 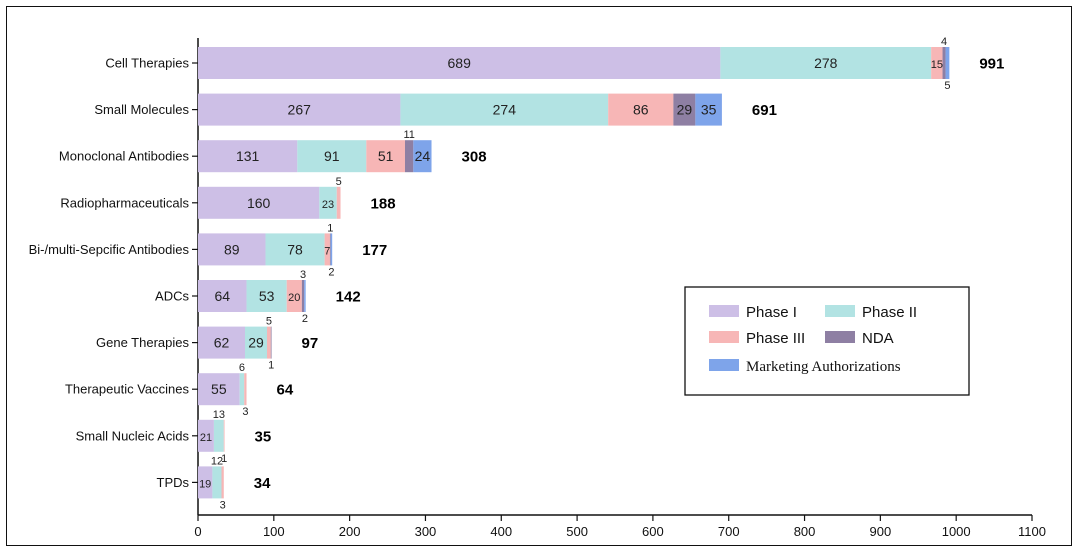 What do you see at coordinates (133, 435) in the screenshot?
I see `category-label: Small Nucleic Acids` at bounding box center [133, 435].